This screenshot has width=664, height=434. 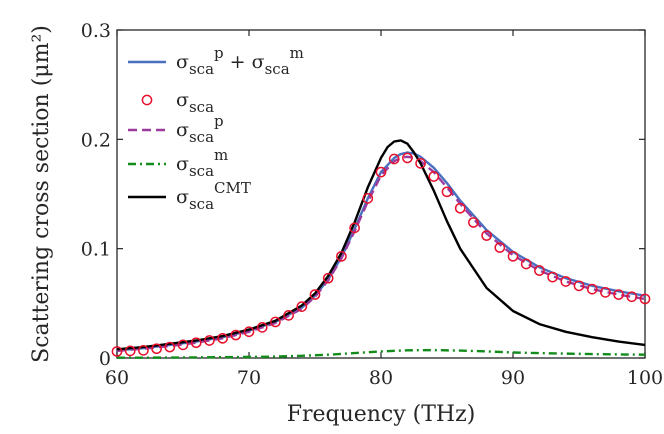 What do you see at coordinates (381, 414) in the screenshot?
I see `x-axis-label: Frequency (THz)` at bounding box center [381, 414].